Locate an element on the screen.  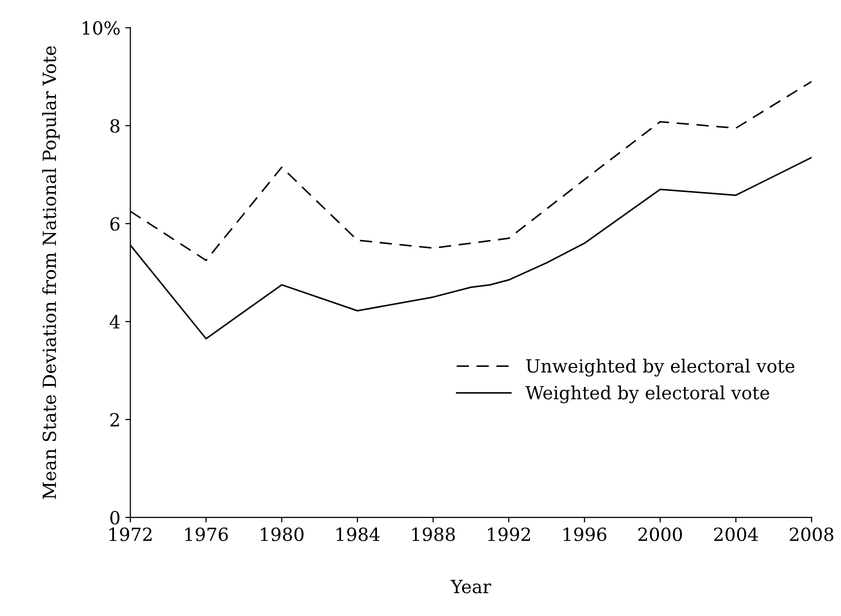
y-tick-label: 4 is located at coordinates (115, 321).